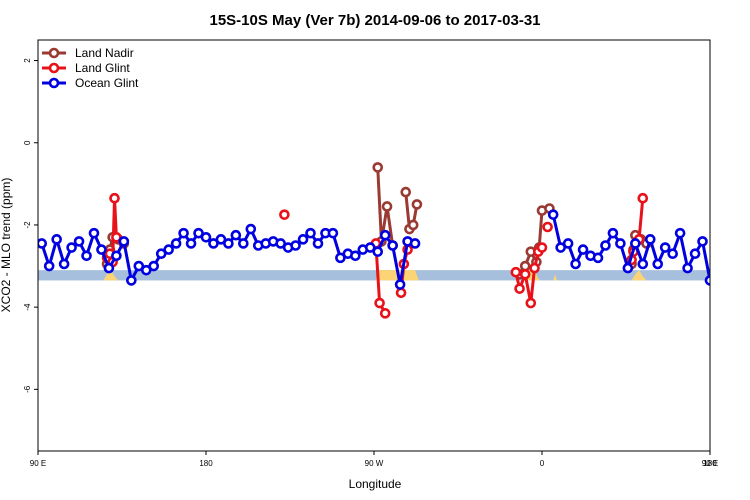 This screenshot has height=500, width=750. I want to click on y-axis: -6 -4 -2 0 2, so click(30, 225).